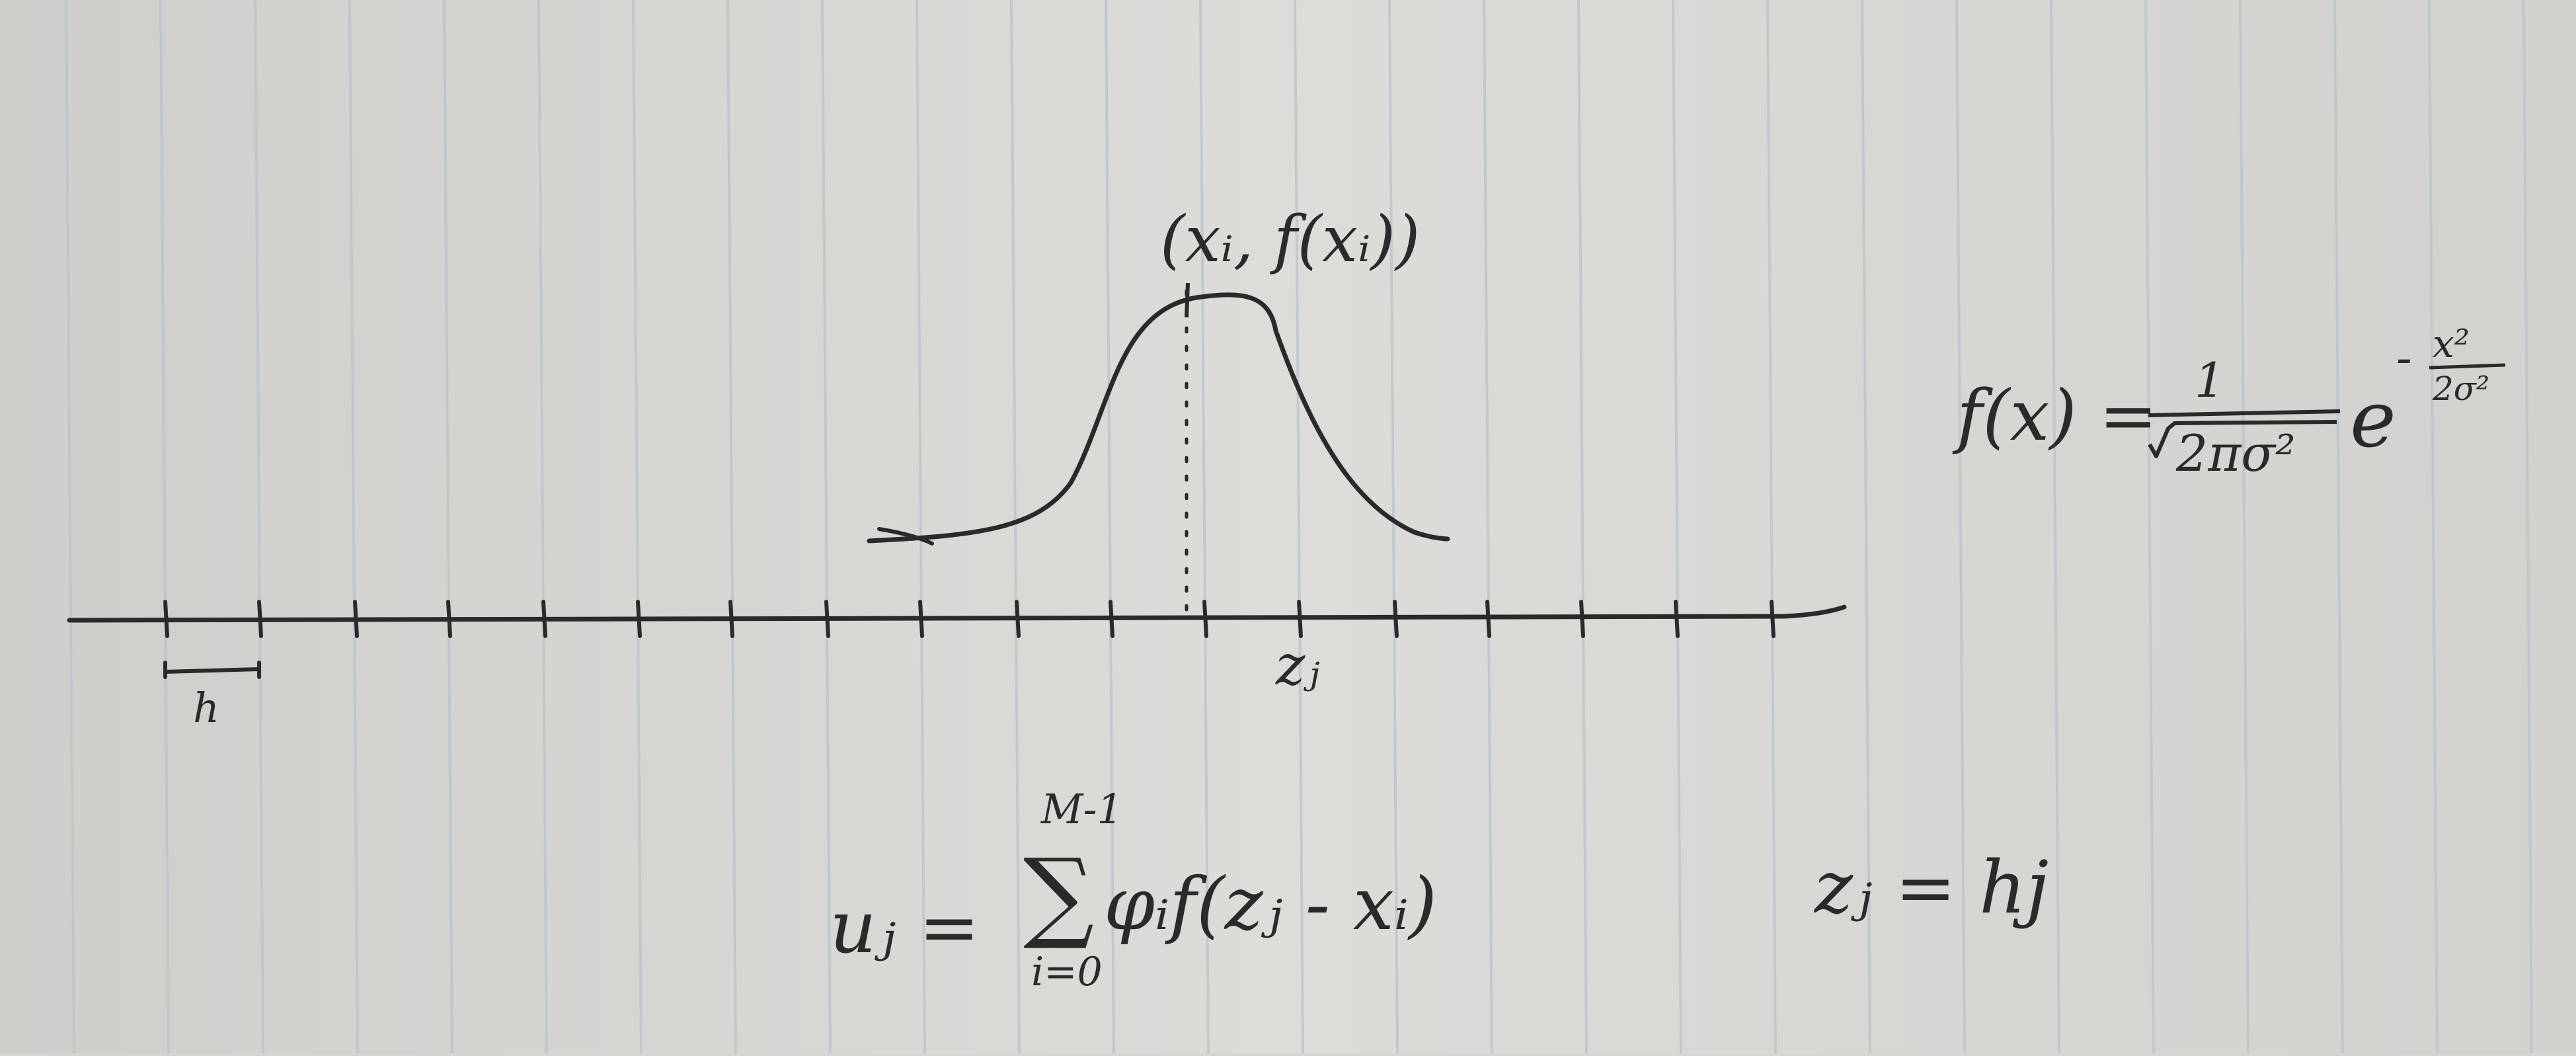  Describe the element at coordinates (1067, 972) in the screenshot. I see `sum-lower-limit: i=0` at that location.